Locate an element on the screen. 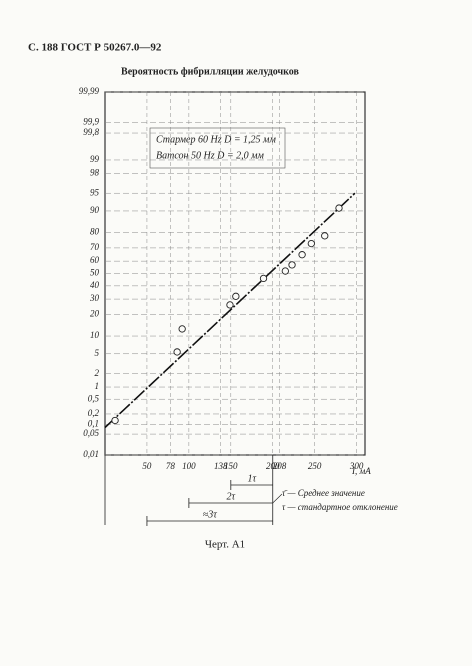 The height and width of the screenshot is (666, 472). y-tick-label: 10 is located at coordinates (95, 335).